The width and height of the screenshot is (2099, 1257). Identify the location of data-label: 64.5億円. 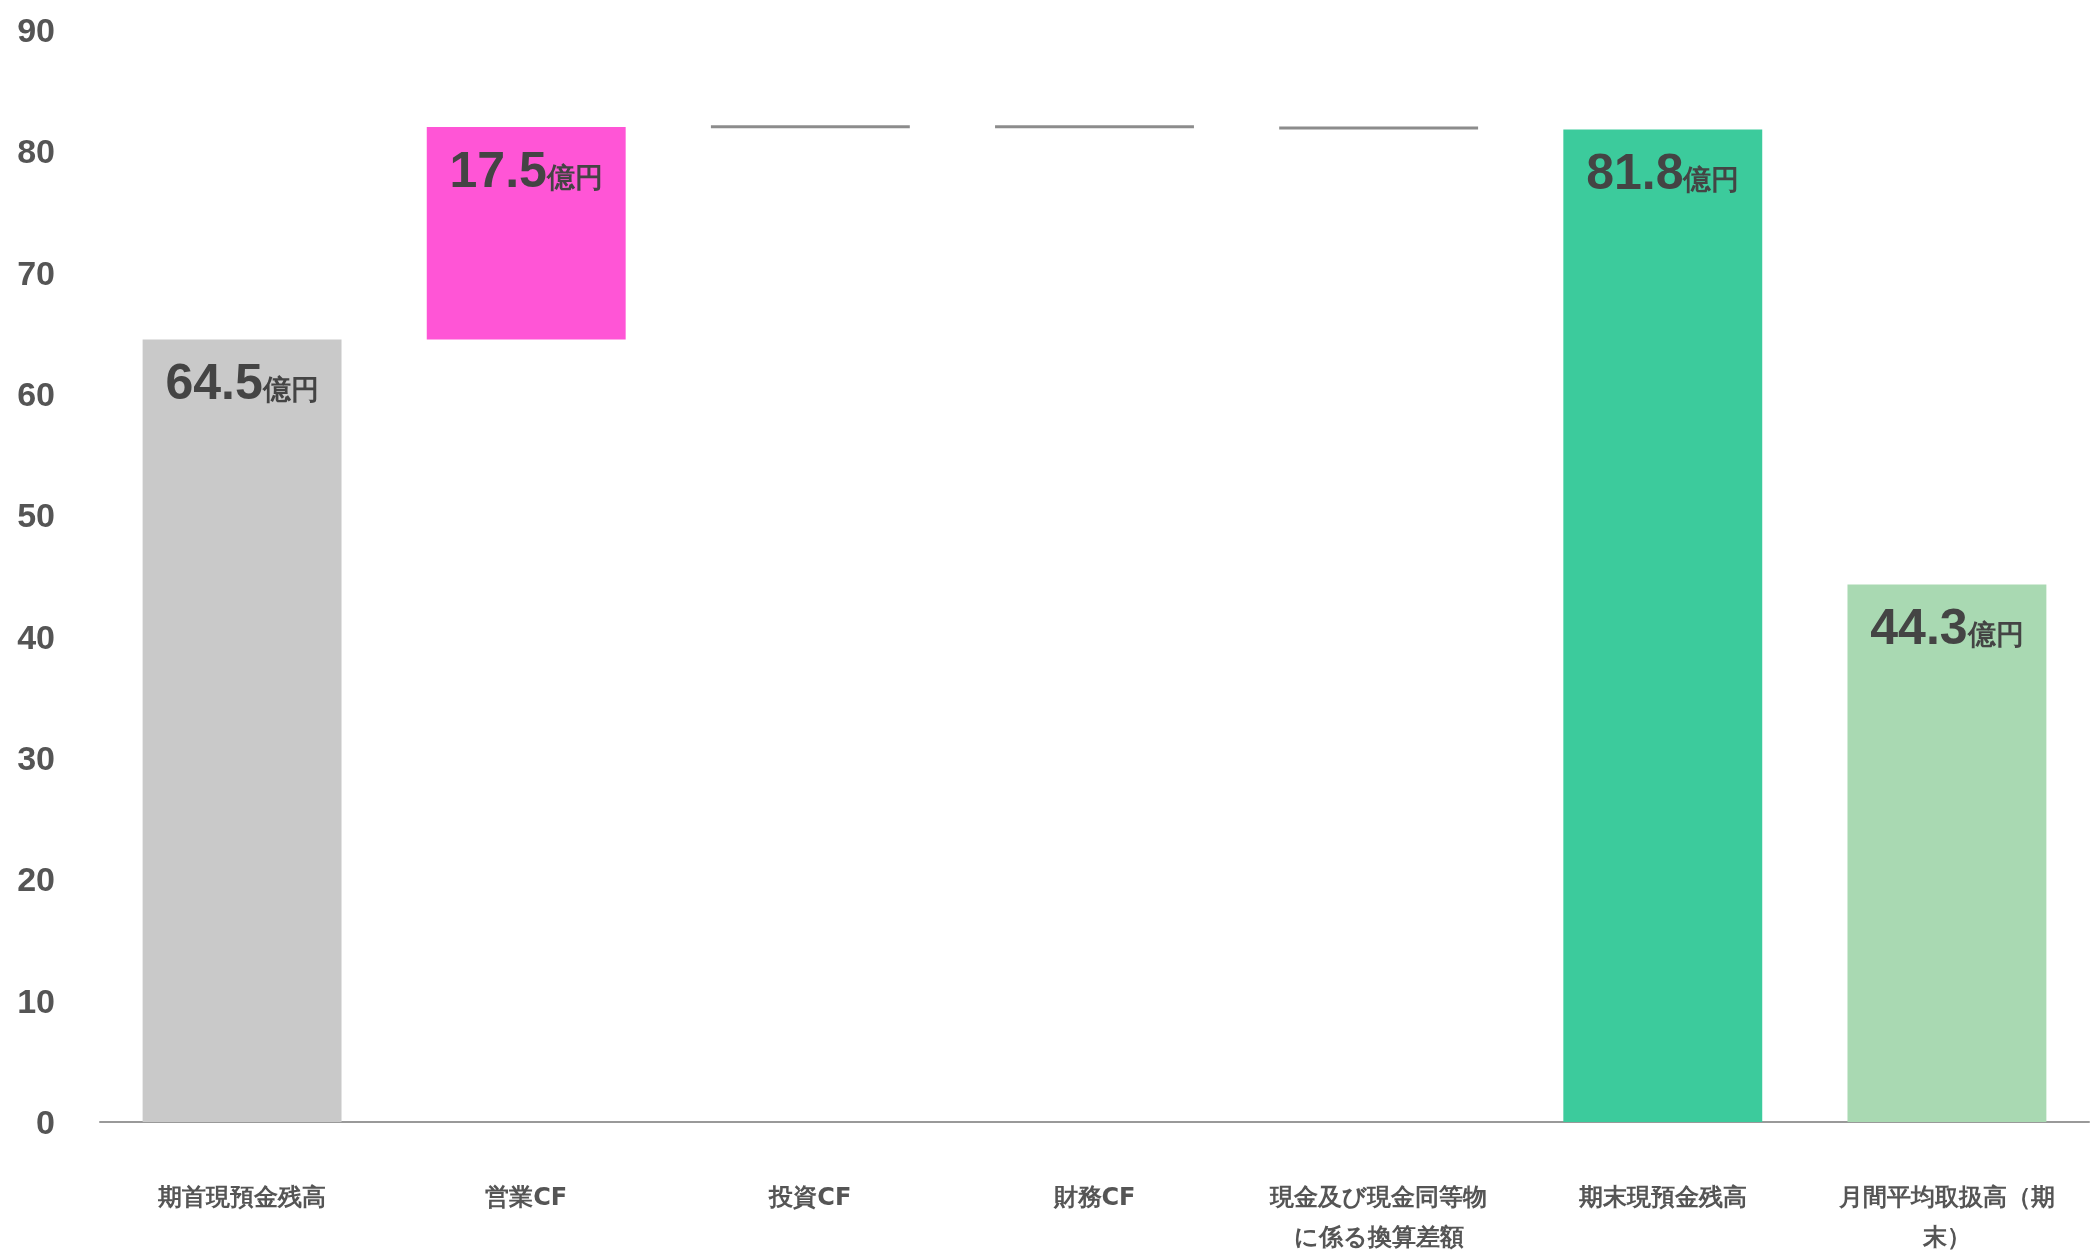
(242, 382).